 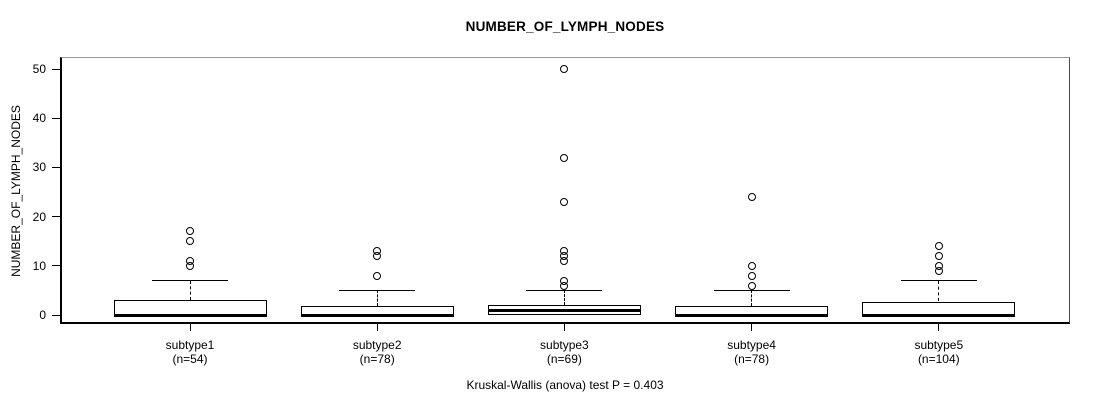 I want to click on y-tick-label: 50, so click(x=39, y=69).